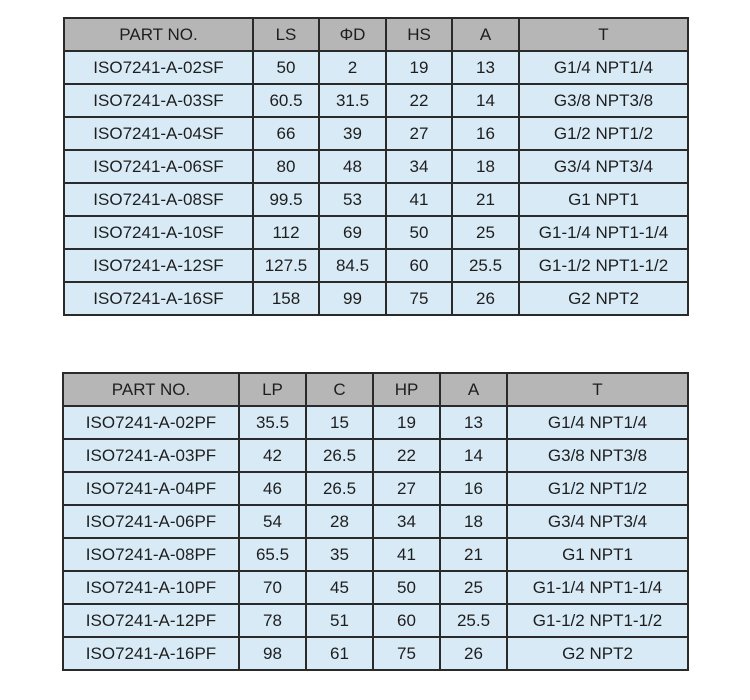 This screenshot has width=750, height=700. I want to click on table-cell: 35, so click(339, 554).